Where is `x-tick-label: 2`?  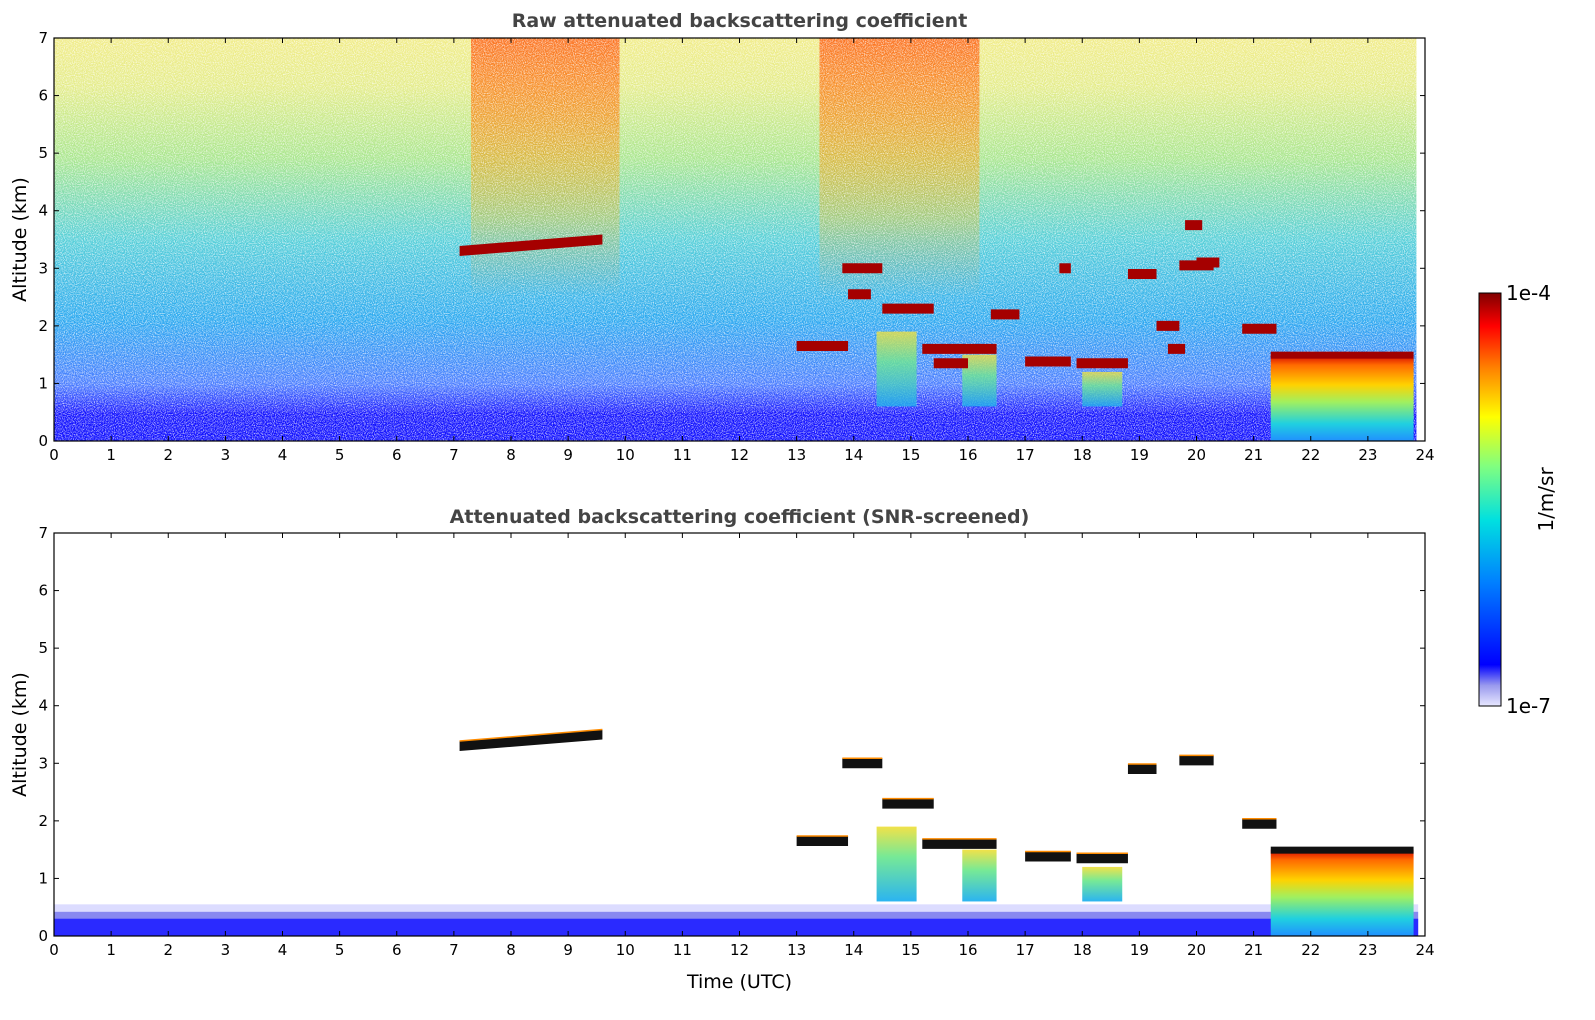
x-tick-label: 2 is located at coordinates (168, 950).